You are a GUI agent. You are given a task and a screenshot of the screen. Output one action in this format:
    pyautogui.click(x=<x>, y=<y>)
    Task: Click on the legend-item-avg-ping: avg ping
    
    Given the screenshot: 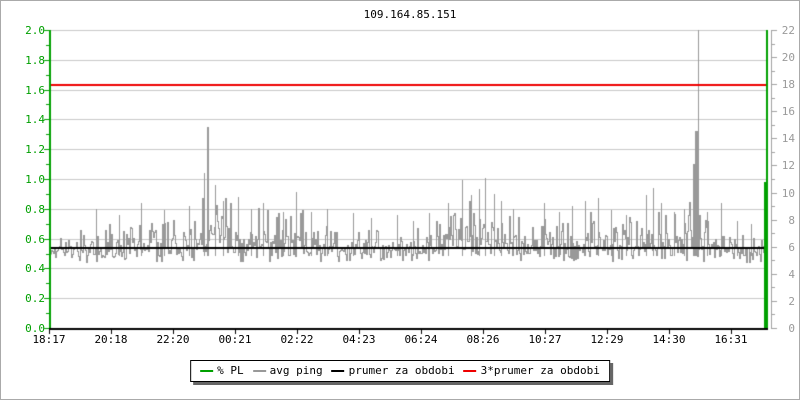 What is the action you would take?
    pyautogui.click(x=287, y=370)
    